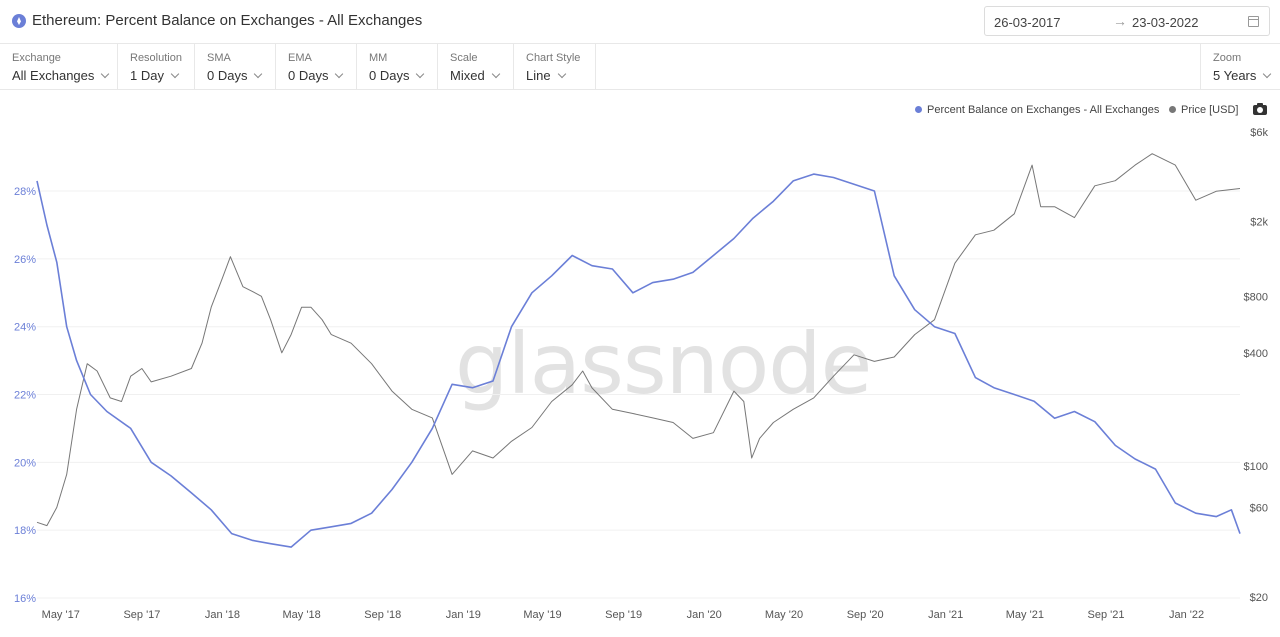 The width and height of the screenshot is (1280, 637). What do you see at coordinates (1106, 615) in the screenshot?
I see `x-tick: Sep '21` at bounding box center [1106, 615].